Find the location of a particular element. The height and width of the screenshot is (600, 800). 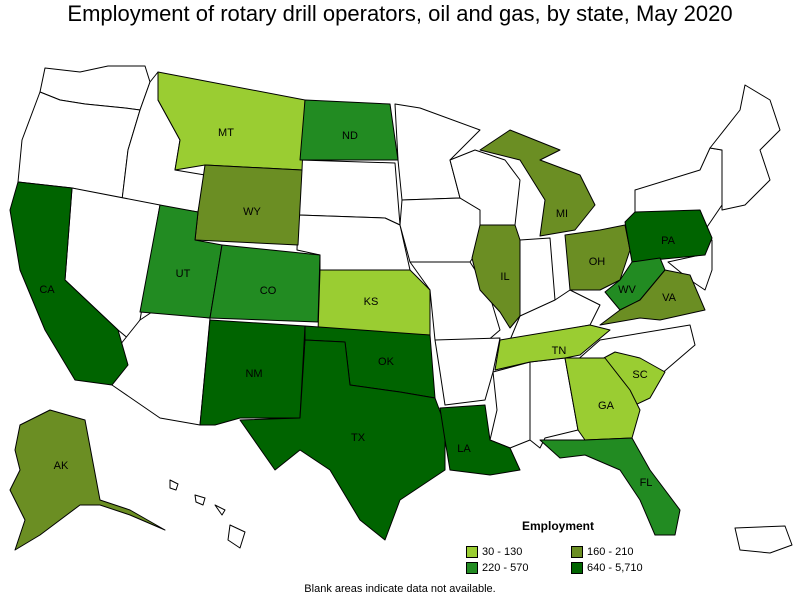

label-ga: GA is located at coordinates (606, 406).